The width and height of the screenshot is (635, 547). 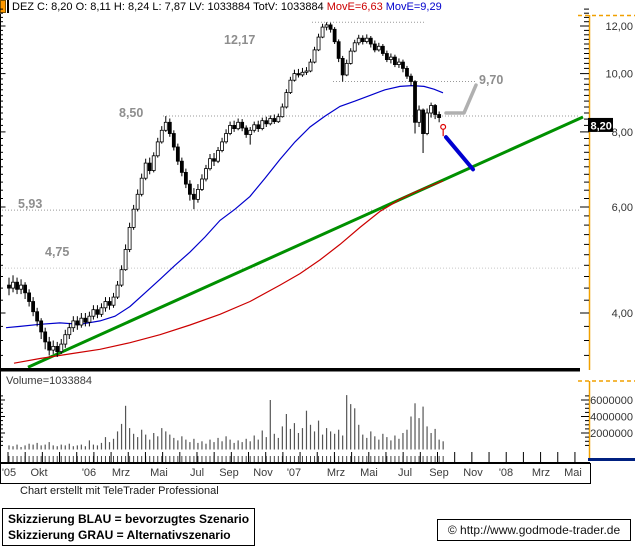 What do you see at coordinates (461, 99) in the screenshot?
I see `sketch-gray-alternative-scenario` at bounding box center [461, 99].